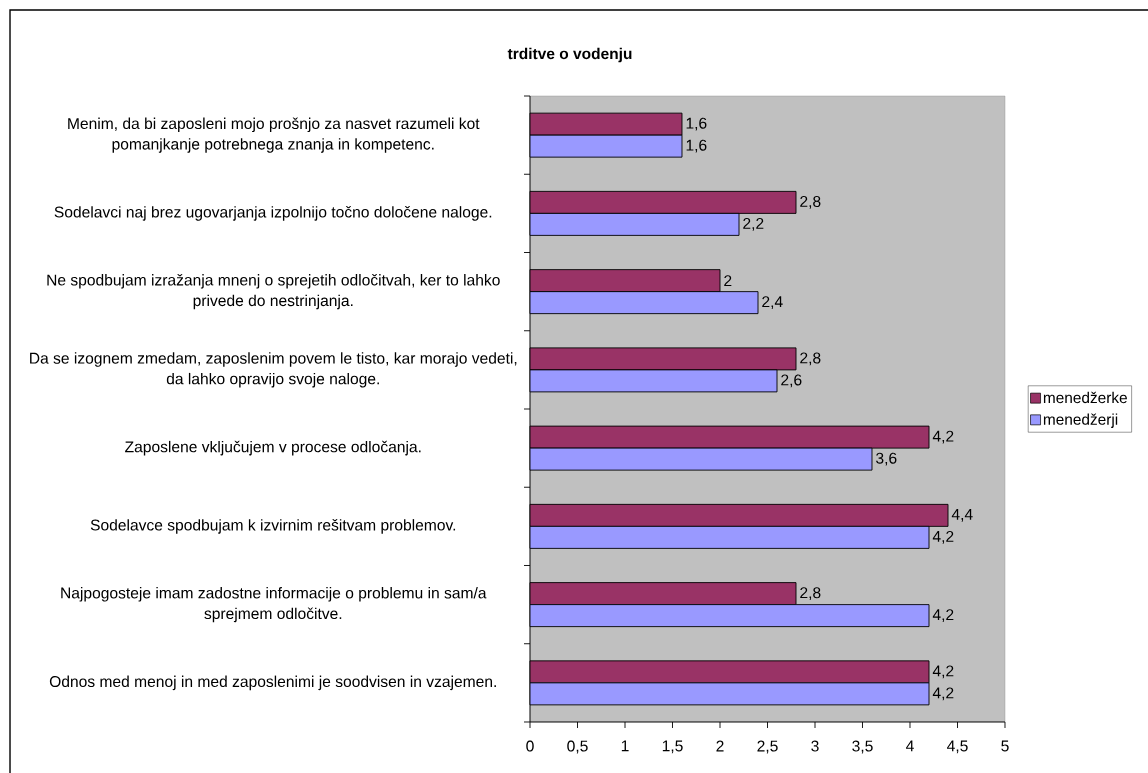  Describe the element at coordinates (273, 370) in the screenshot. I see `y-tick-label: Da se izognem zmedam, zaposlenim povem le tisto, kar morajo vedeti, da lahko opravijo svoje naloge.` at that location.